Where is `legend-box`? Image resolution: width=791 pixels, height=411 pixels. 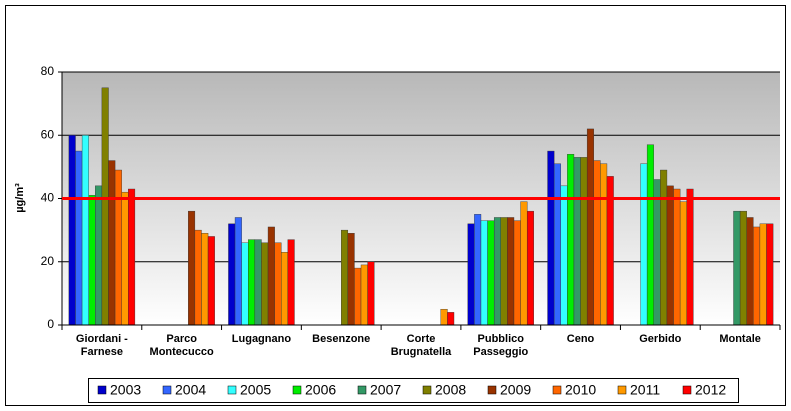 legend-box is located at coordinates (413, 390).